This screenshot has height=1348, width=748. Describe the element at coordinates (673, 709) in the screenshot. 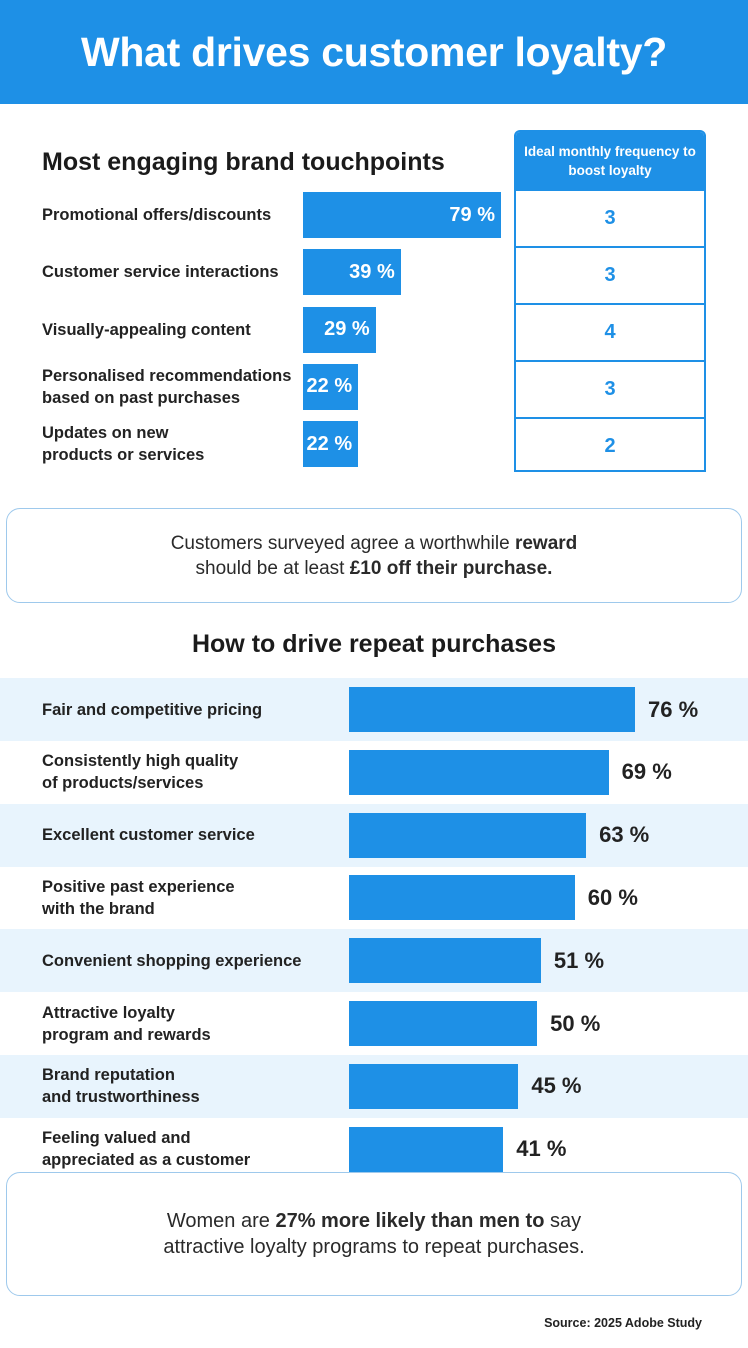

I see `repeat-value-label: 76 %` at that location.